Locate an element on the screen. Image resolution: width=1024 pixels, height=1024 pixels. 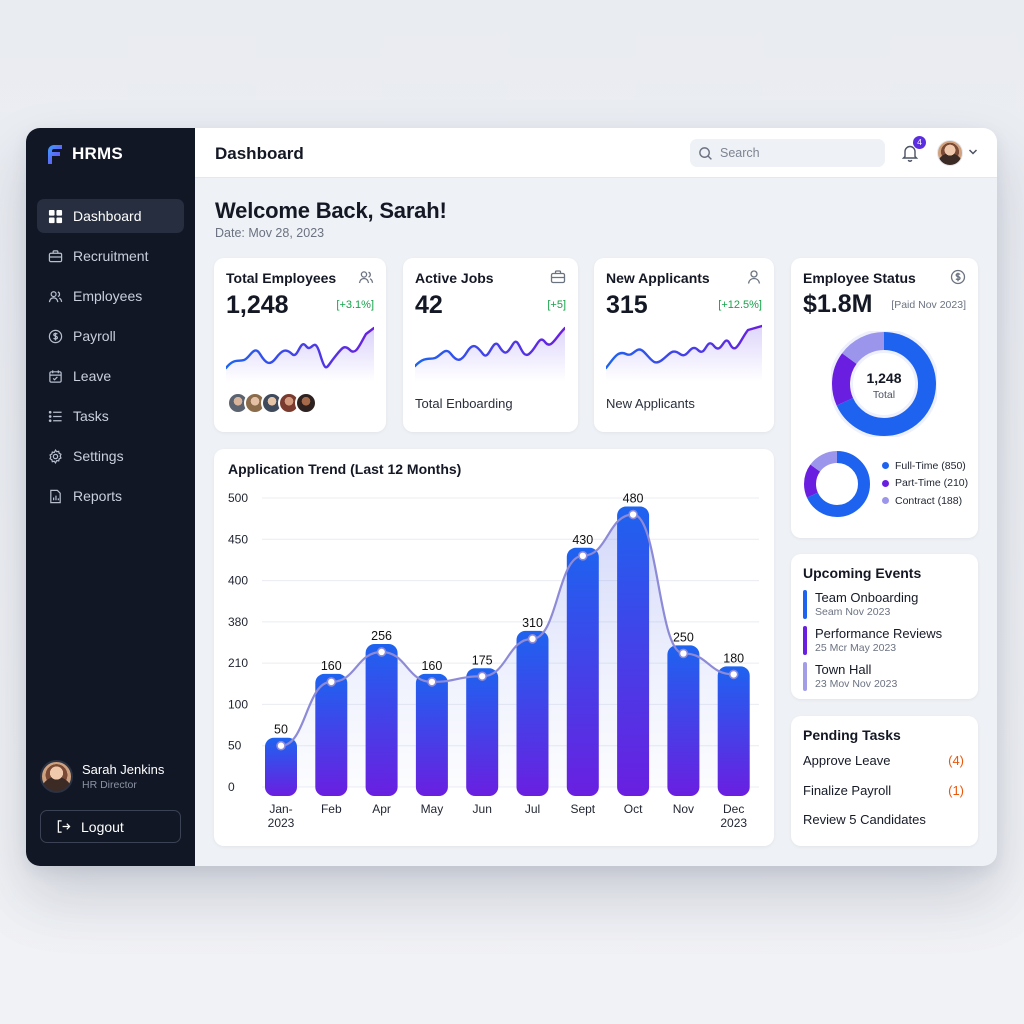
event-item: Team Onboarding Seam Nov 2023 is located at coordinates (860, 604).